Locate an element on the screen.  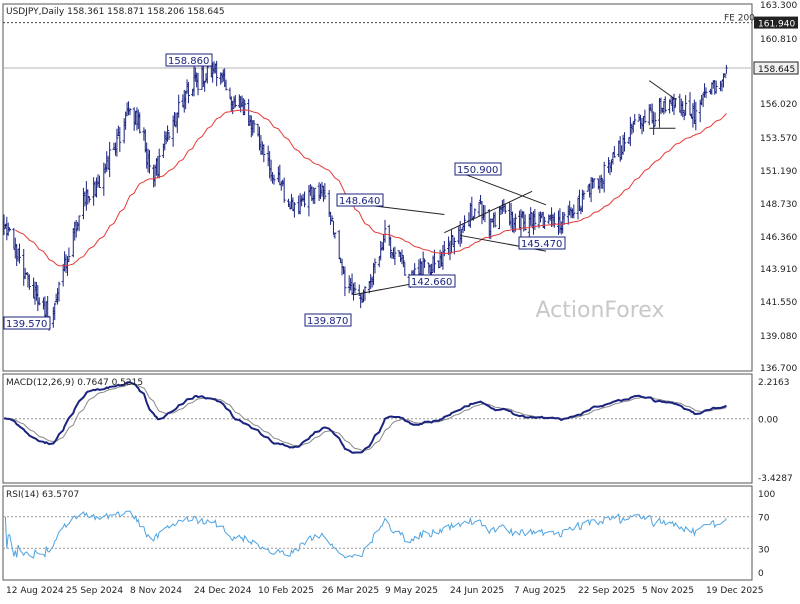
flag-upper-trendline is located at coordinates (662, 90).